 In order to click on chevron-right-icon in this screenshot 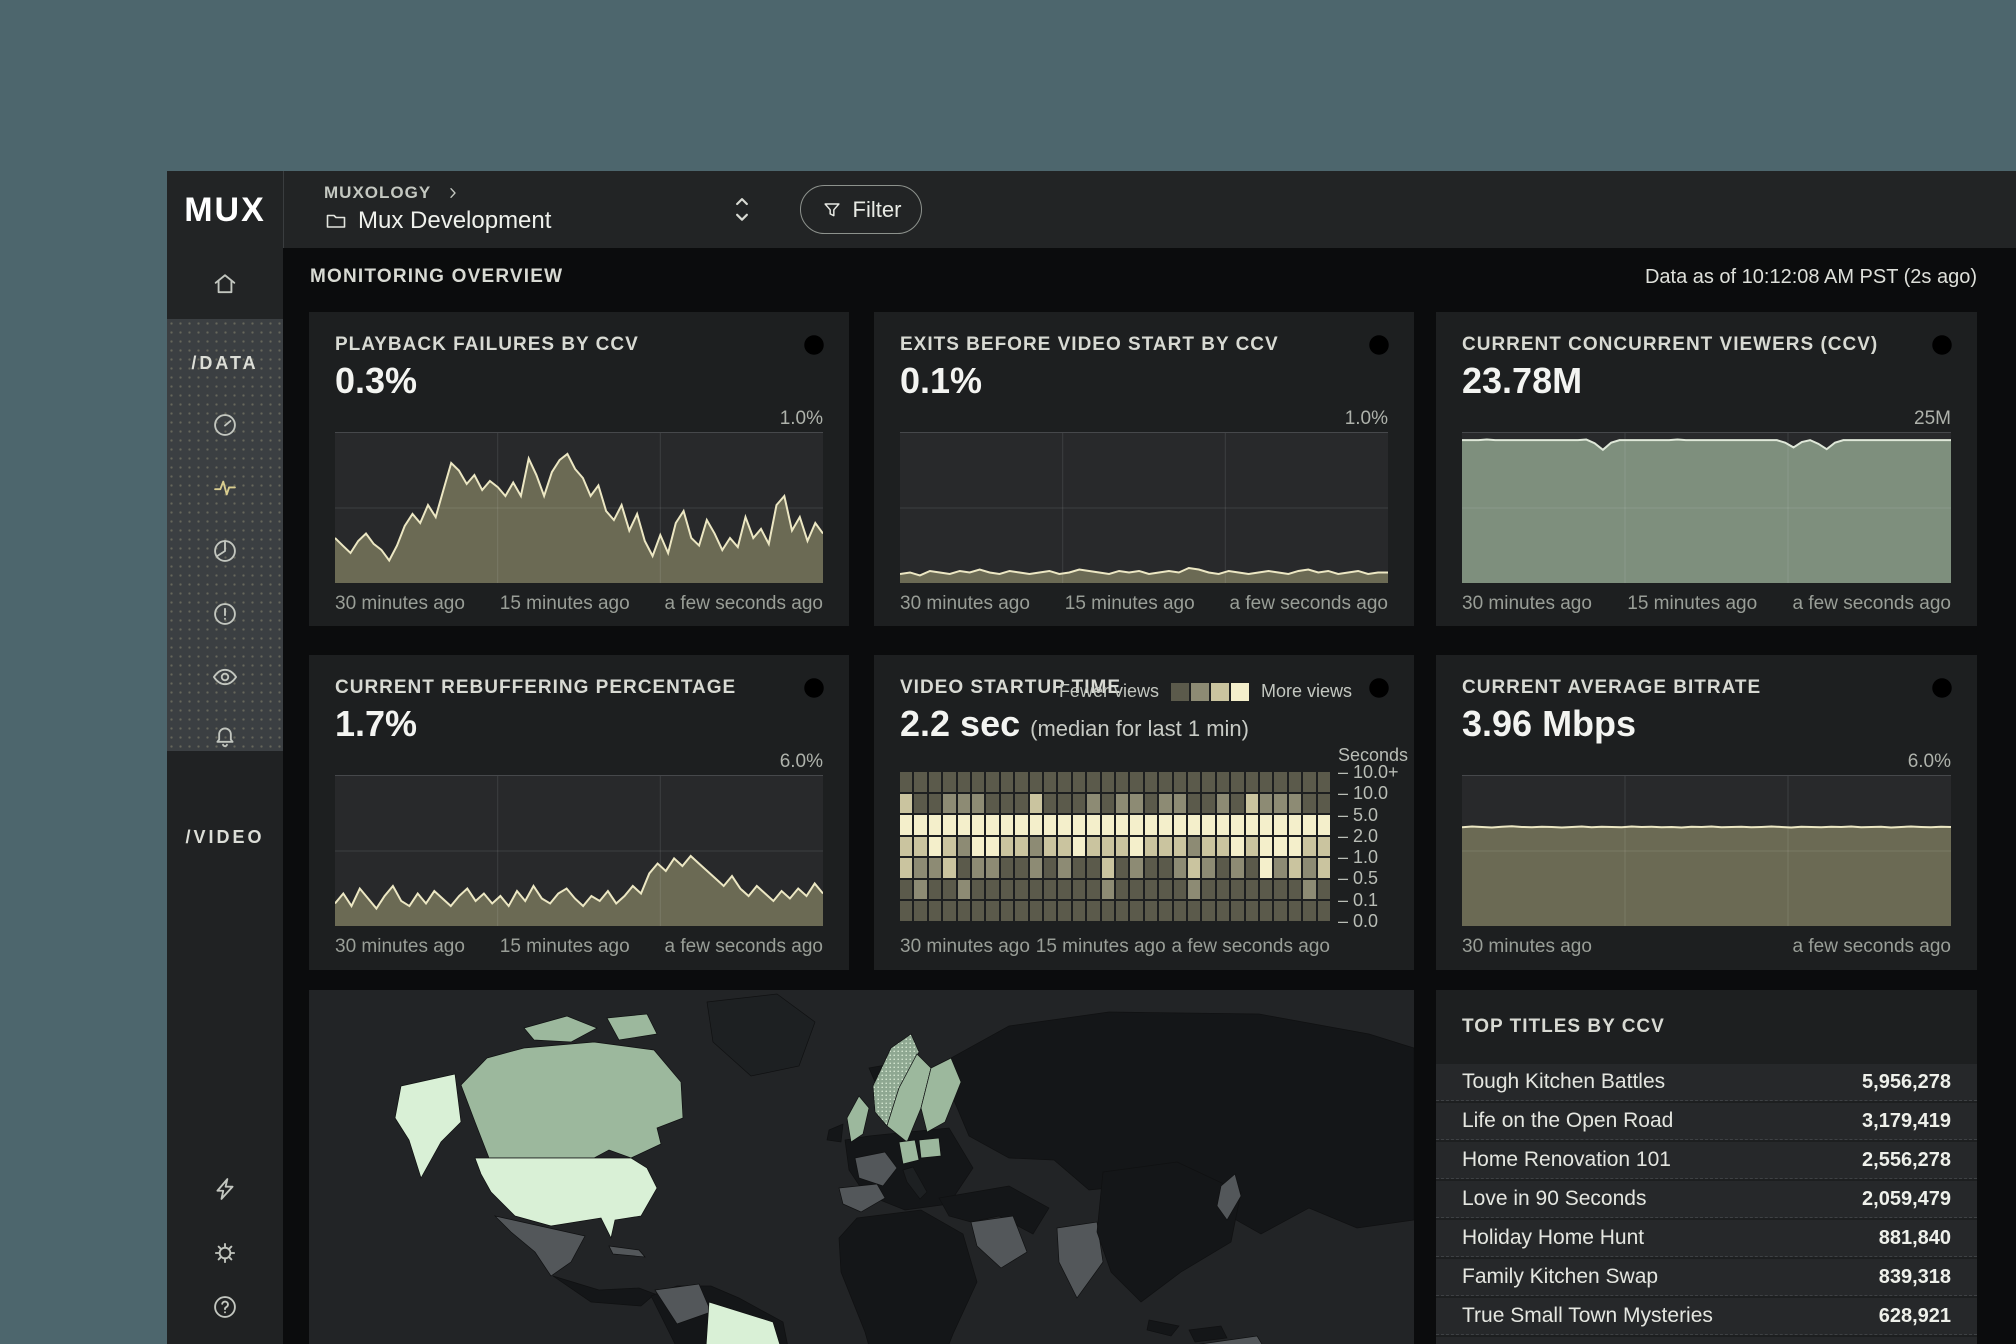, I will do `click(453, 193)`.